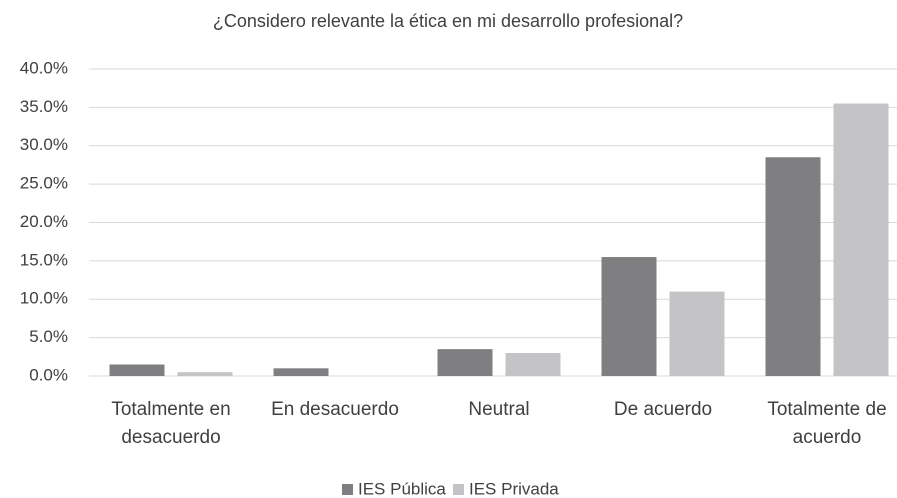 Image resolution: width=897 pixels, height=498 pixels. What do you see at coordinates (44, 259) in the screenshot?
I see `y-tick-label: 15.0%` at bounding box center [44, 259].